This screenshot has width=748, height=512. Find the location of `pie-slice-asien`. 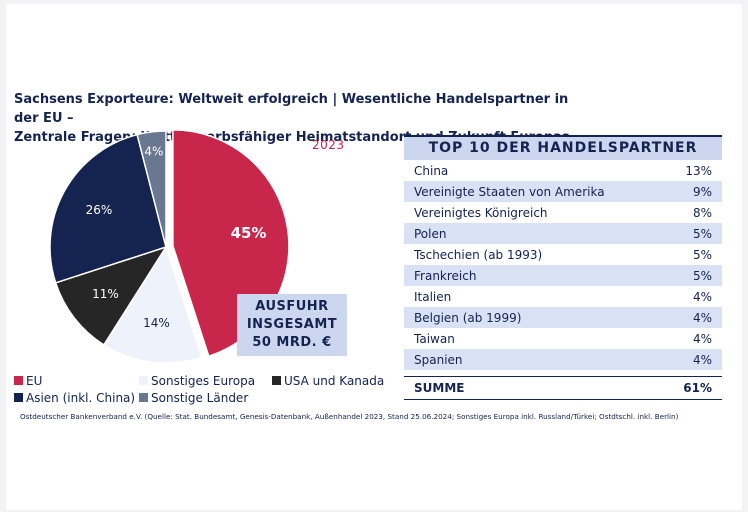

pie-slice-asien is located at coordinates (108, 208).